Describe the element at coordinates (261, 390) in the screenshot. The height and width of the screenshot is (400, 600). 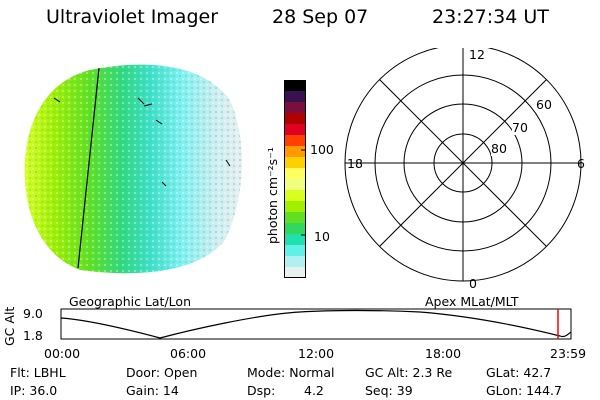
I see `dsp-label: Dsp:` at that location.